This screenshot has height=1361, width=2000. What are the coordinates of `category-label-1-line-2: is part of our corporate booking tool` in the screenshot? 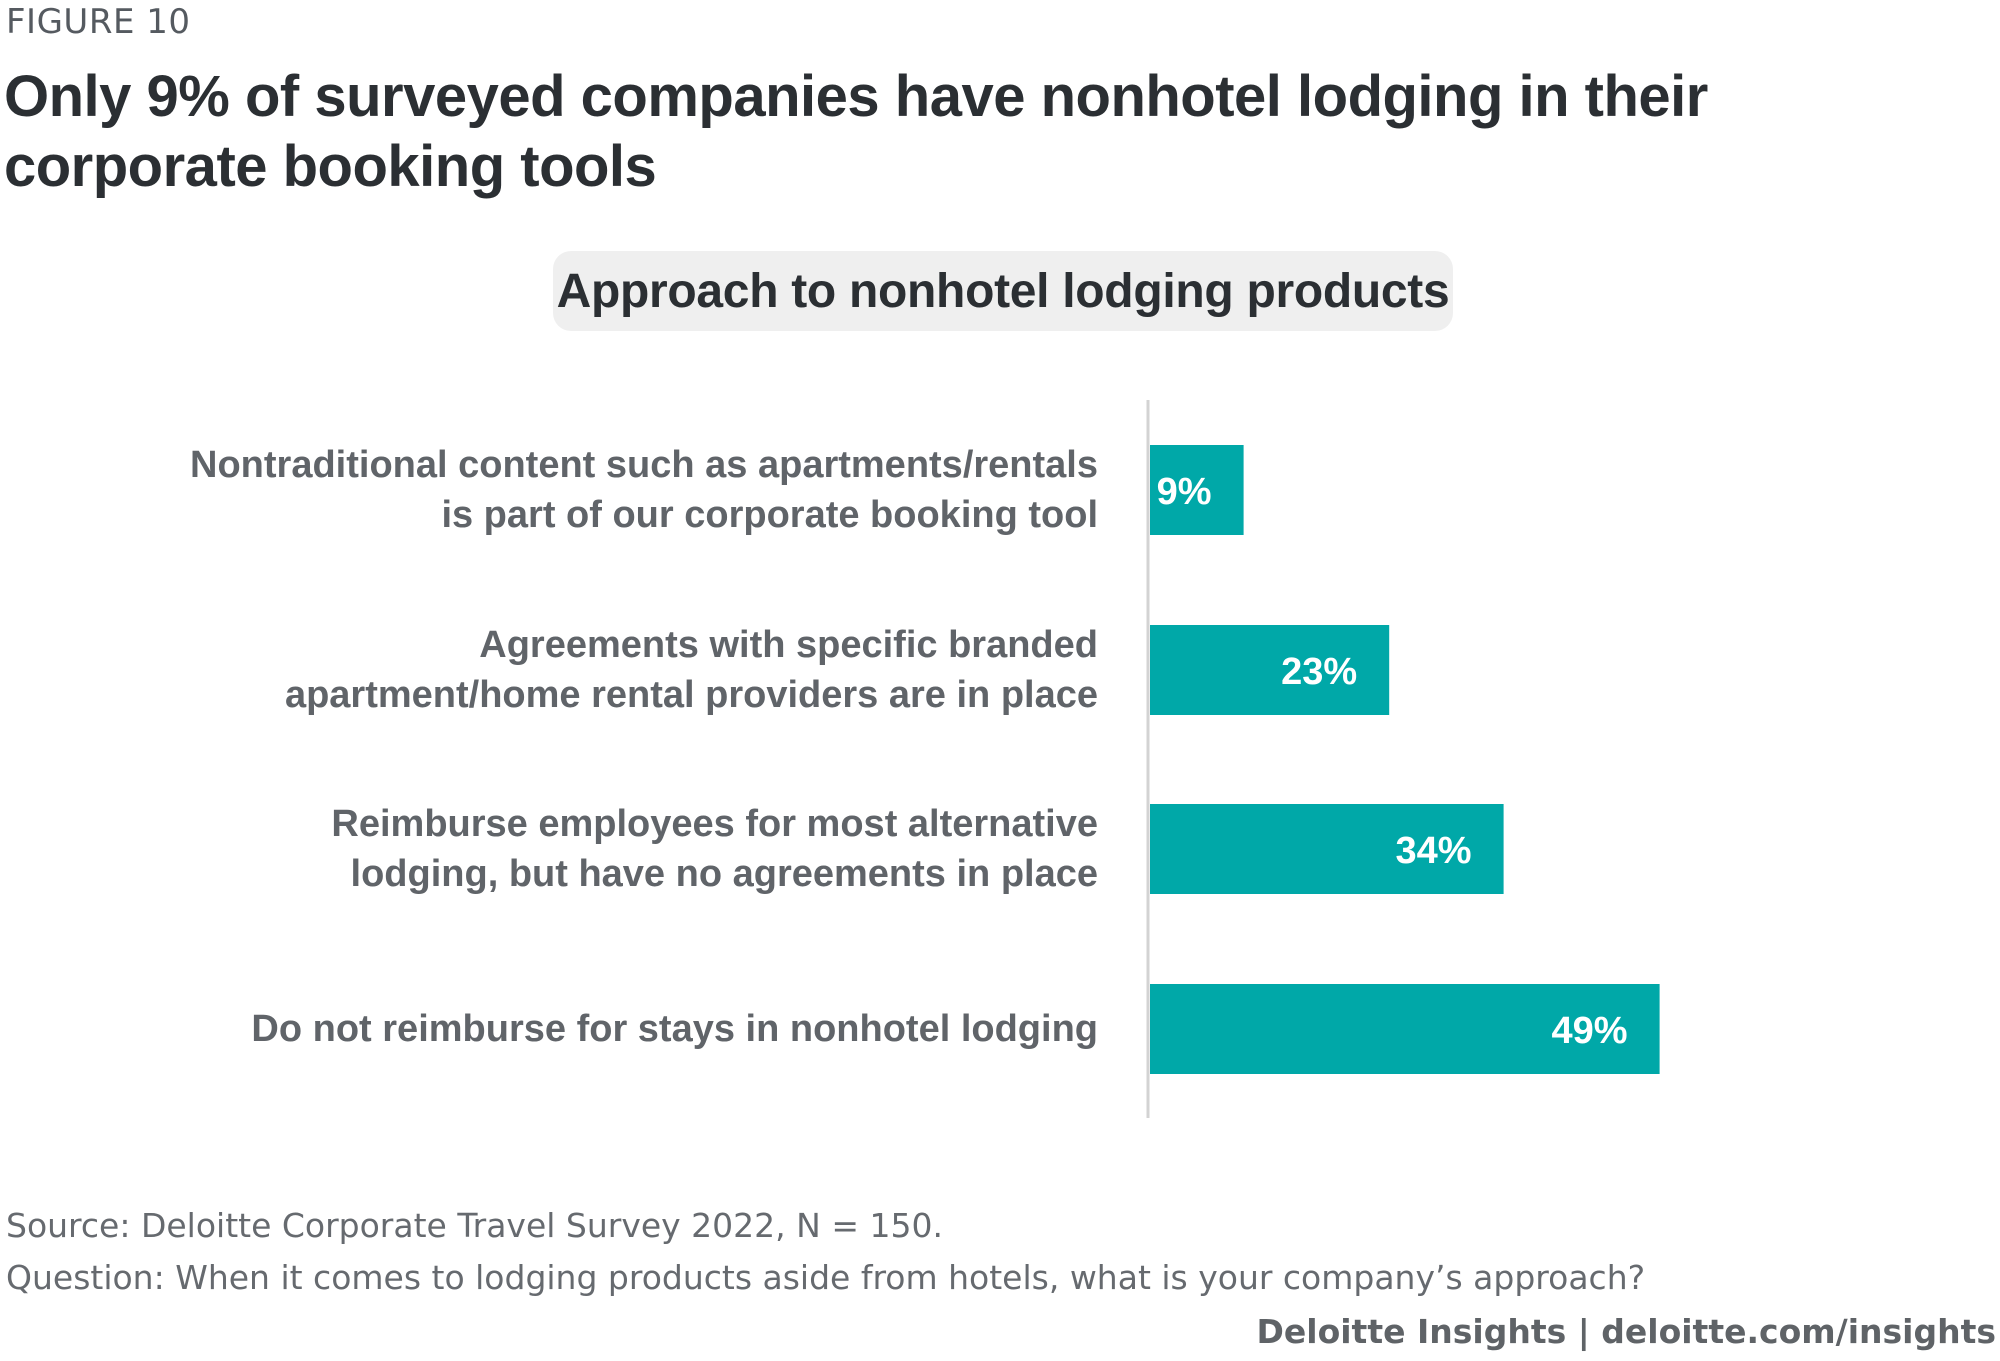 It's located at (769, 515).